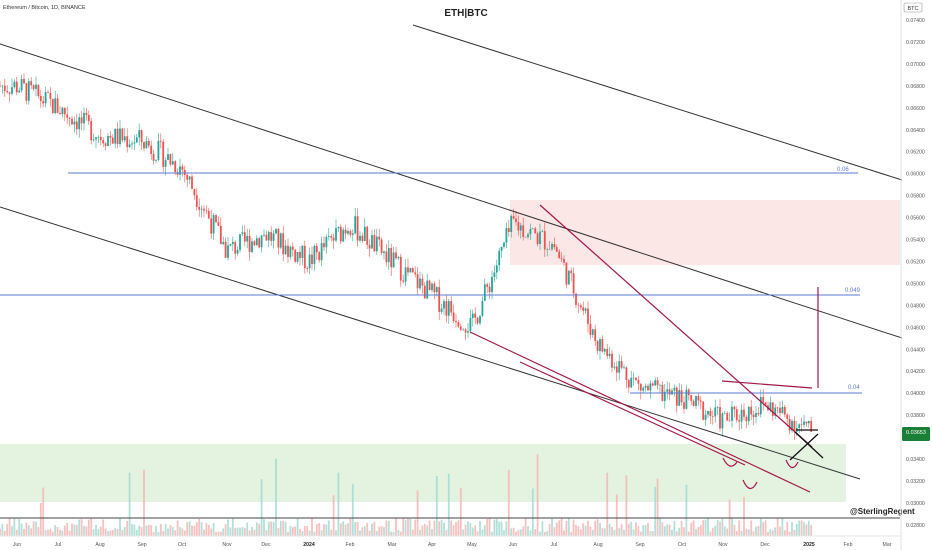 The height and width of the screenshot is (550, 932). What do you see at coordinates (765, 545) in the screenshot?
I see `time-tick-label: Dec` at bounding box center [765, 545].